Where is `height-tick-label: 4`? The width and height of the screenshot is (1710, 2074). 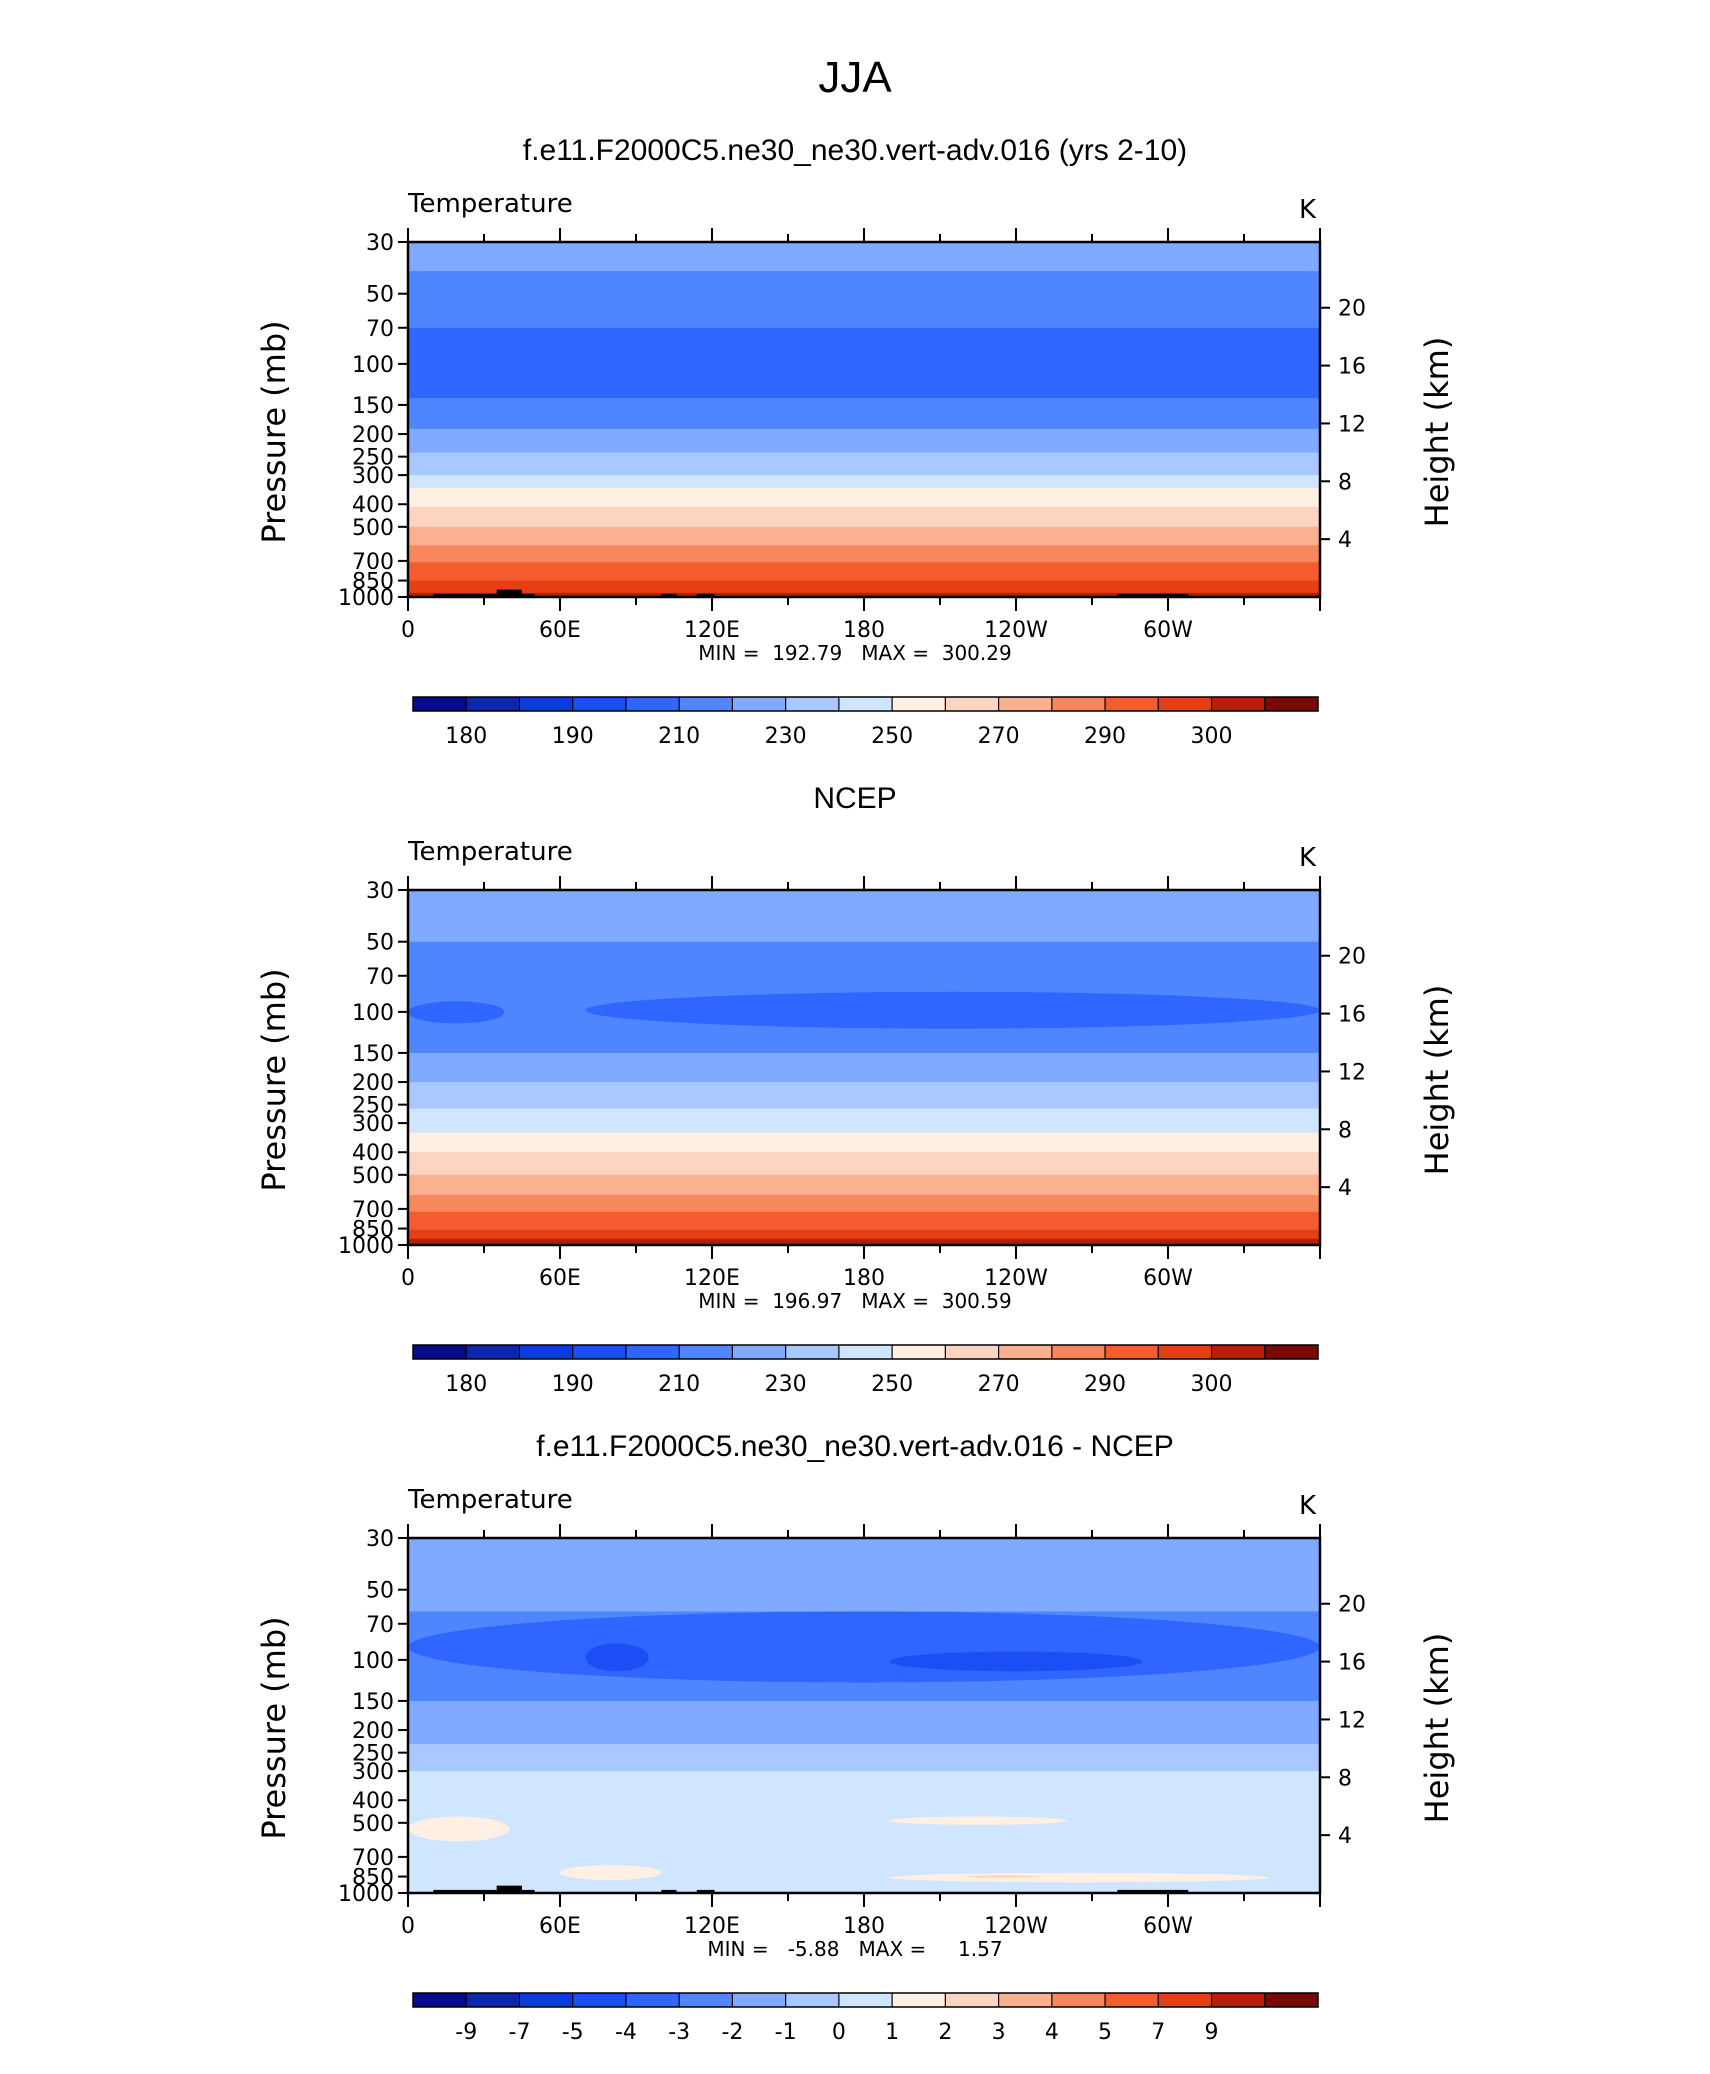
height-tick-label: 4 is located at coordinates (1345, 1188).